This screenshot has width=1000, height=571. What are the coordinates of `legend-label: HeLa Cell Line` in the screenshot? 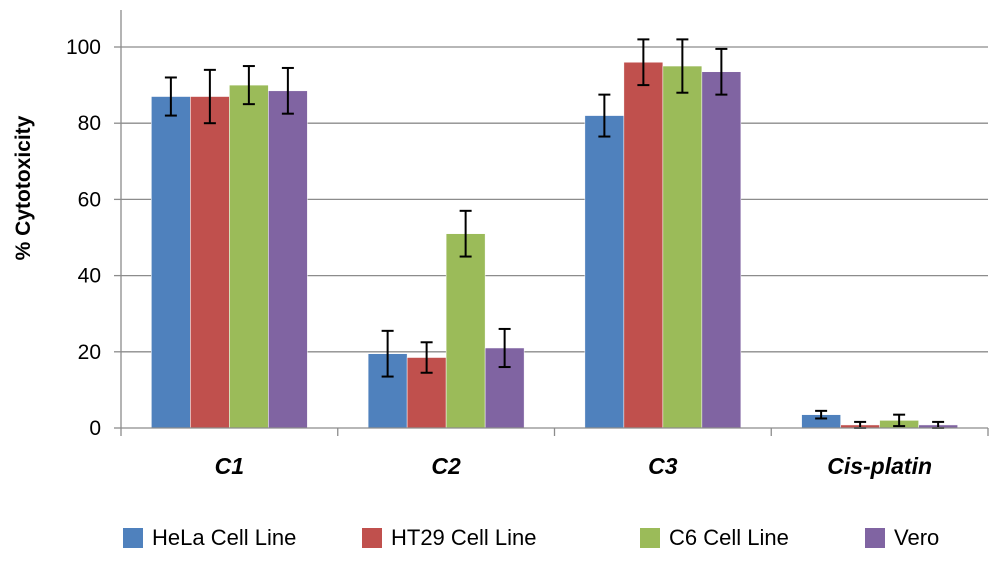 It's located at (224, 537).